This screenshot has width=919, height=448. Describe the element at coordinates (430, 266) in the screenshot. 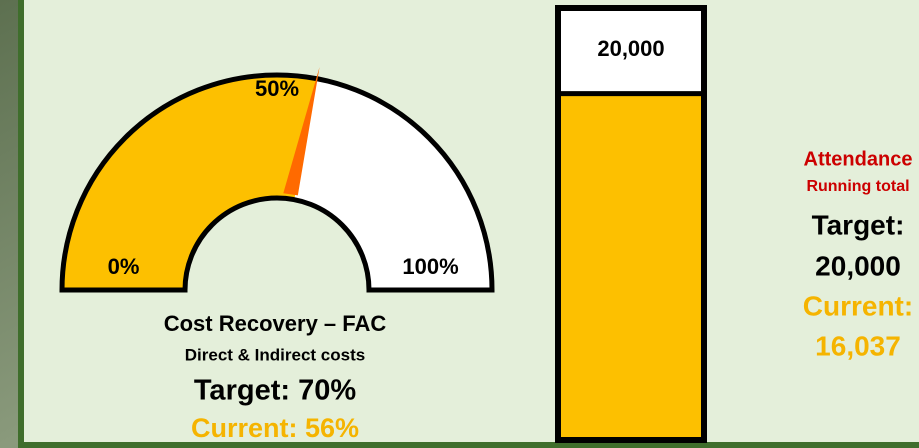

I see `gauge-tick-label: 100%` at that location.